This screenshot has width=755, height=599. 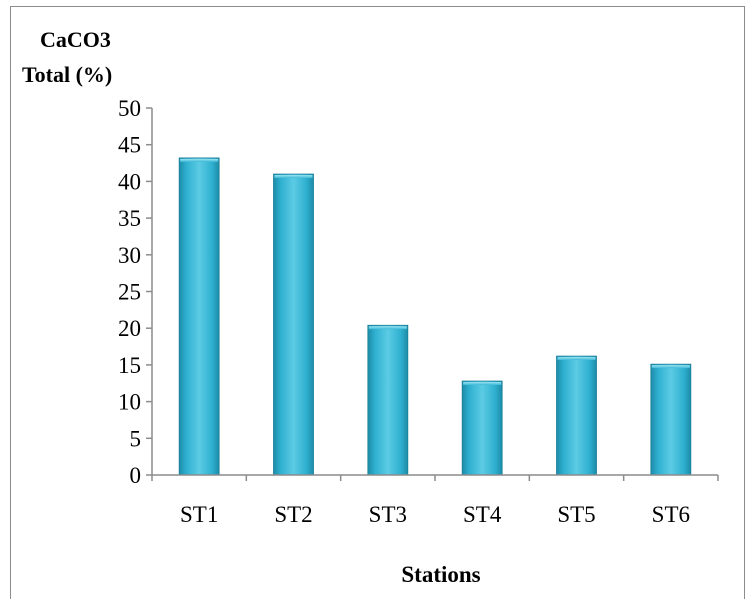 What do you see at coordinates (440, 574) in the screenshot?
I see `x-axis-label: Stations` at bounding box center [440, 574].